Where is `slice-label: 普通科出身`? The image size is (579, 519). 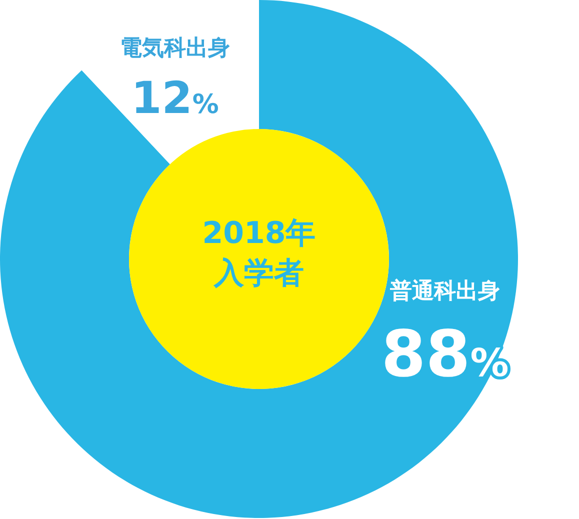
slice-label: 普通科出身 is located at coordinates (444, 291).